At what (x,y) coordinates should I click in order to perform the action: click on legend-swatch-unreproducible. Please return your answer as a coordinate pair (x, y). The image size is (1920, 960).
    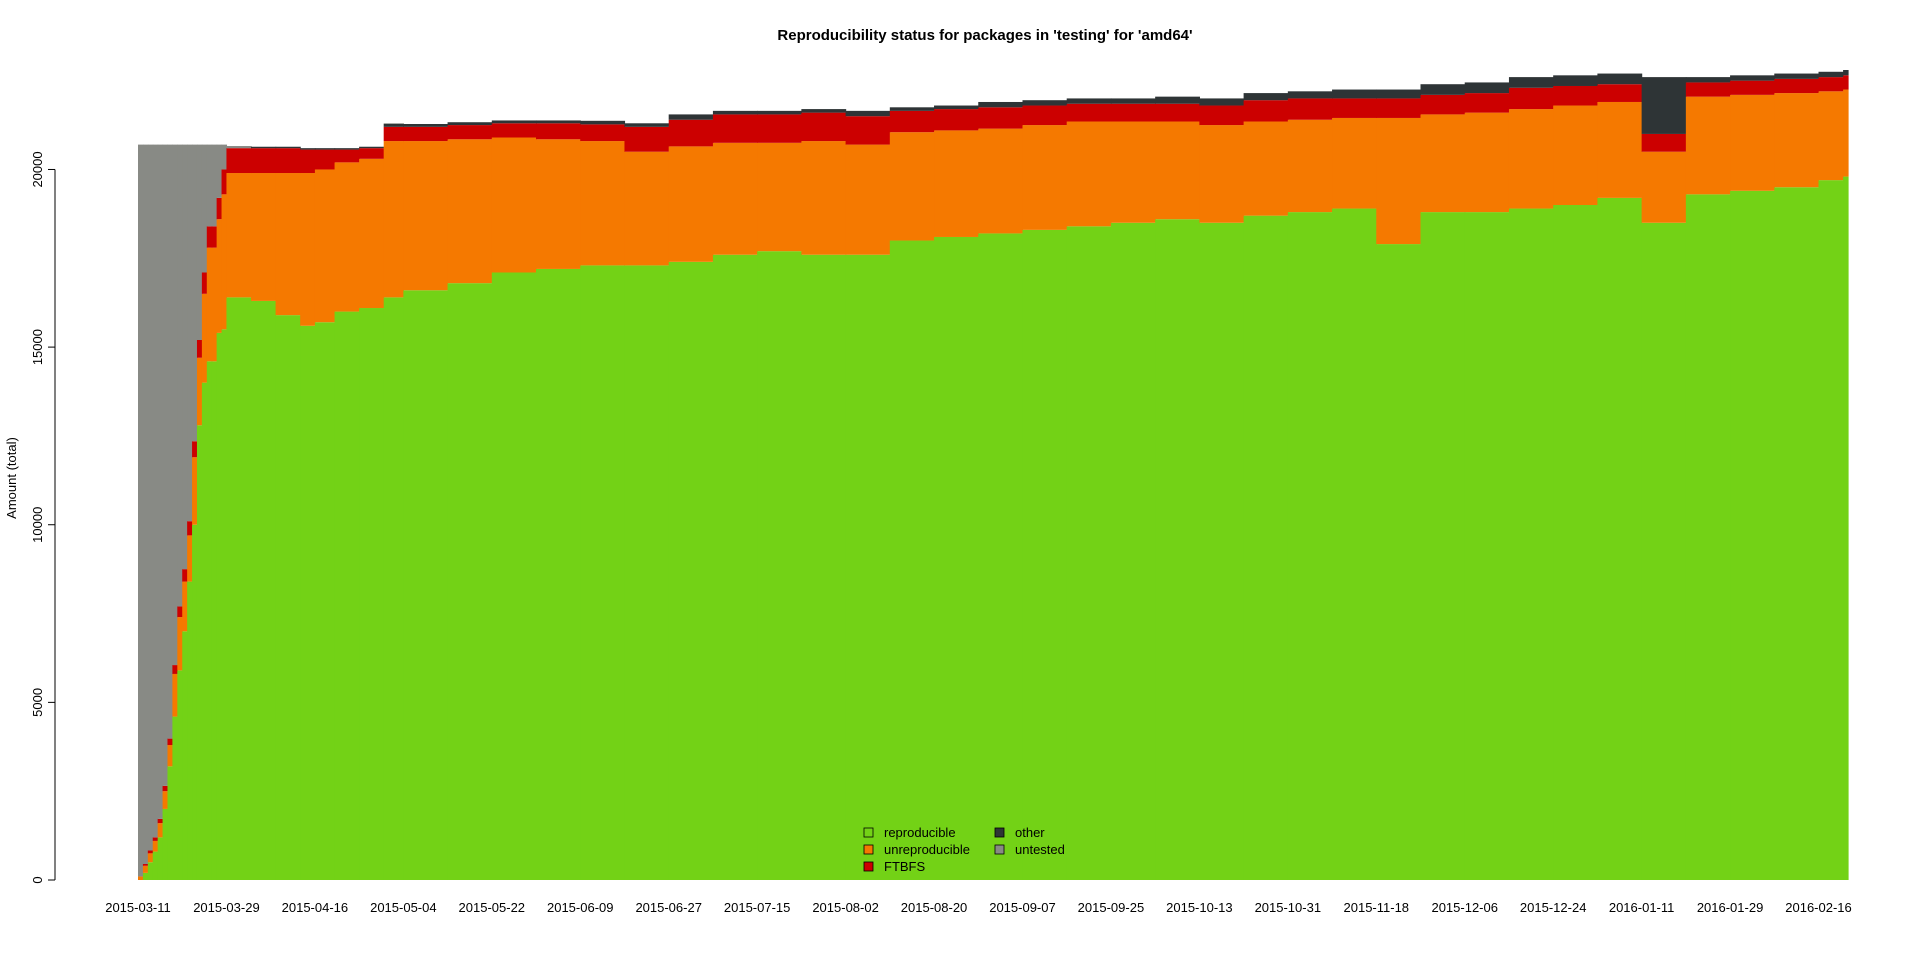
    Looking at the image, I should click on (868, 849).